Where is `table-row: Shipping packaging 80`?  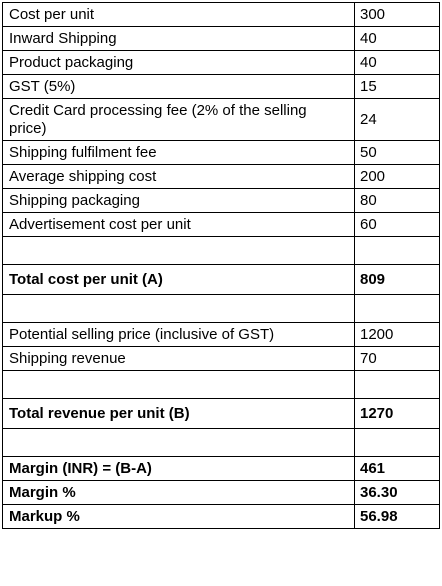 table-row: Shipping packaging 80 is located at coordinates (221, 200).